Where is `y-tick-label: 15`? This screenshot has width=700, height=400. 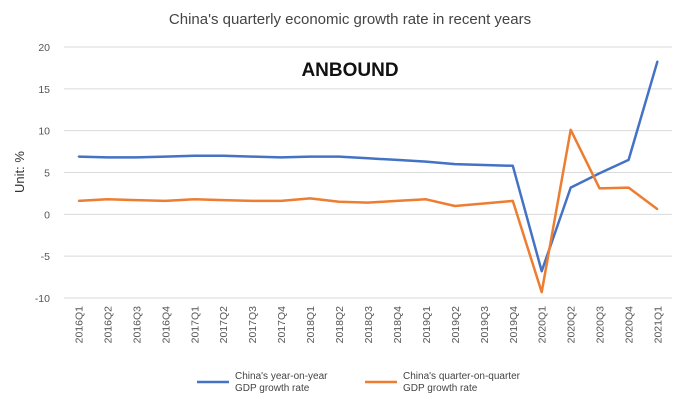
y-tick-label: 15 is located at coordinates (44, 90).